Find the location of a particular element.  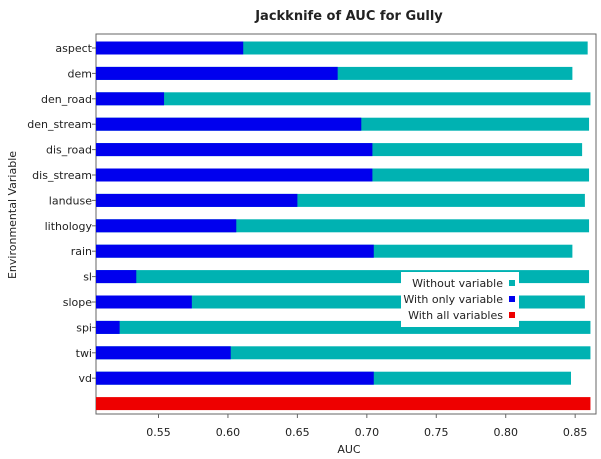

bar-only-den_road is located at coordinates (130, 99).